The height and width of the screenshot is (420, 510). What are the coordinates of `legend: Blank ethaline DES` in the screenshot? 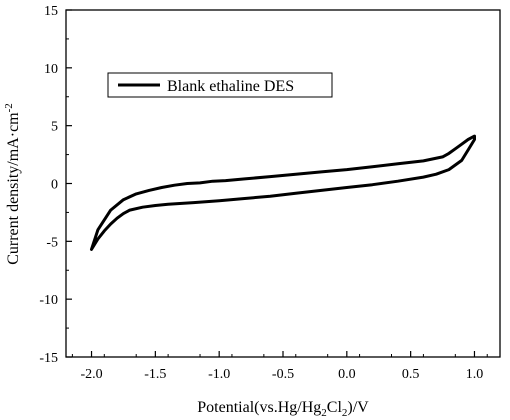 It's located at (220, 85).